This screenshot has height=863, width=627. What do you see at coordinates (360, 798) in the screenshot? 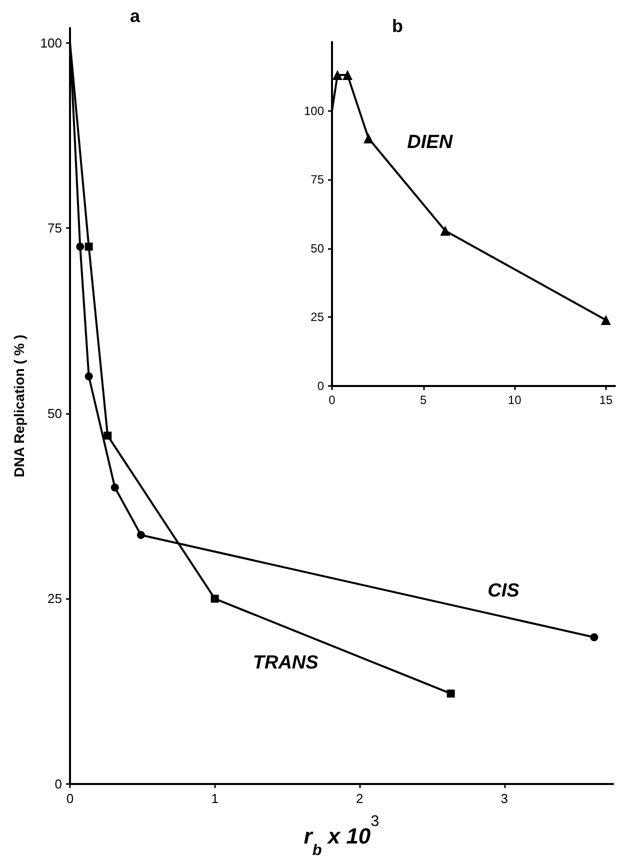
I see `x-tick-label: 2` at bounding box center [360, 798].